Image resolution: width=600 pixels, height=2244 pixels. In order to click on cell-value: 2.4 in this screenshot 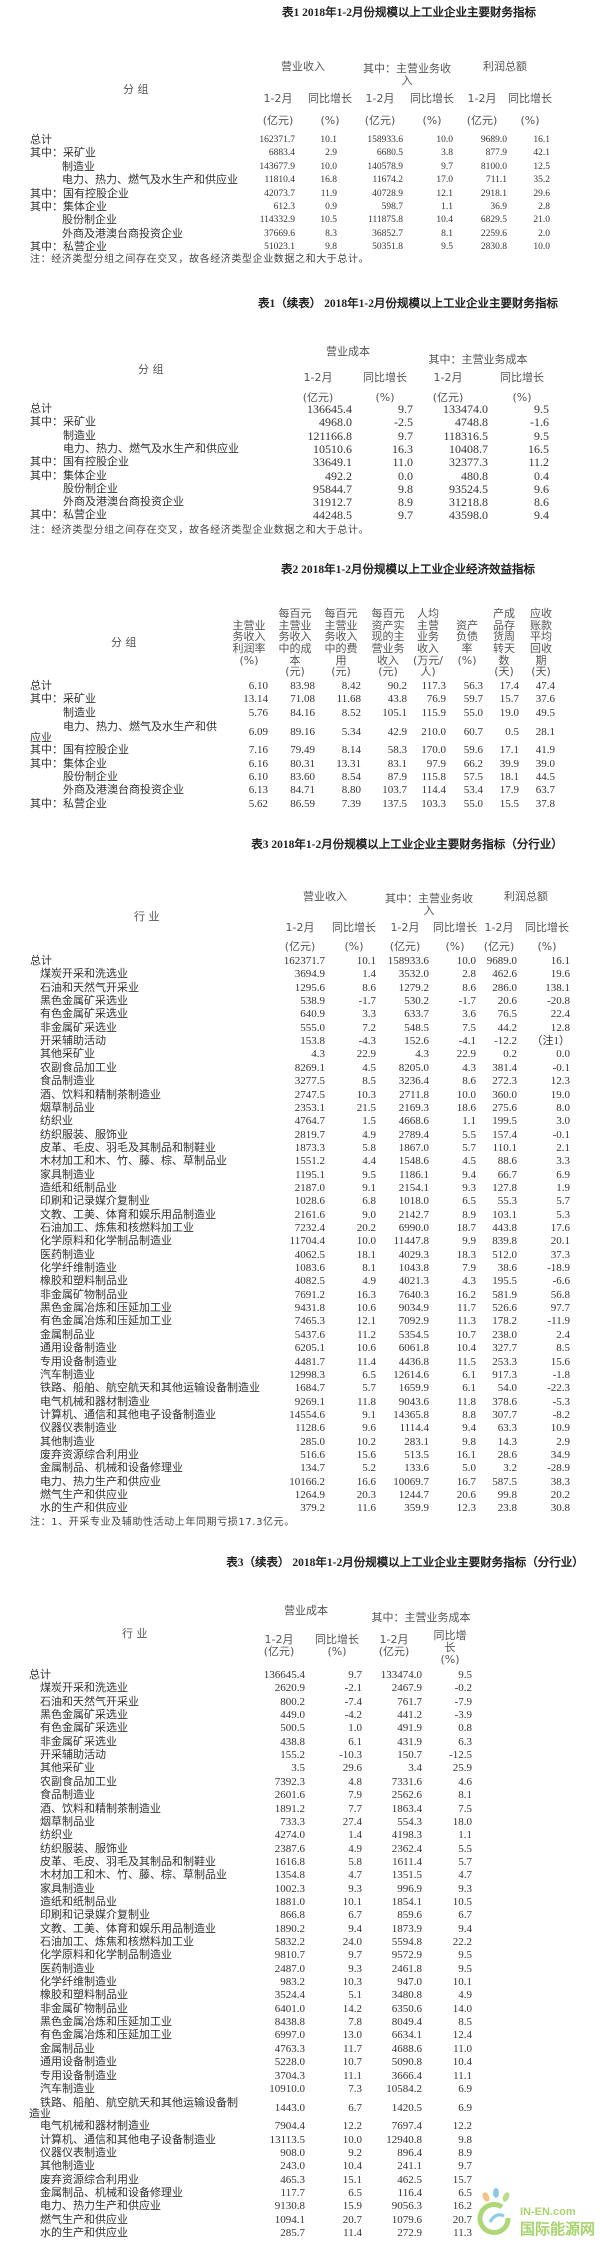, I will do `click(563, 1334)`.